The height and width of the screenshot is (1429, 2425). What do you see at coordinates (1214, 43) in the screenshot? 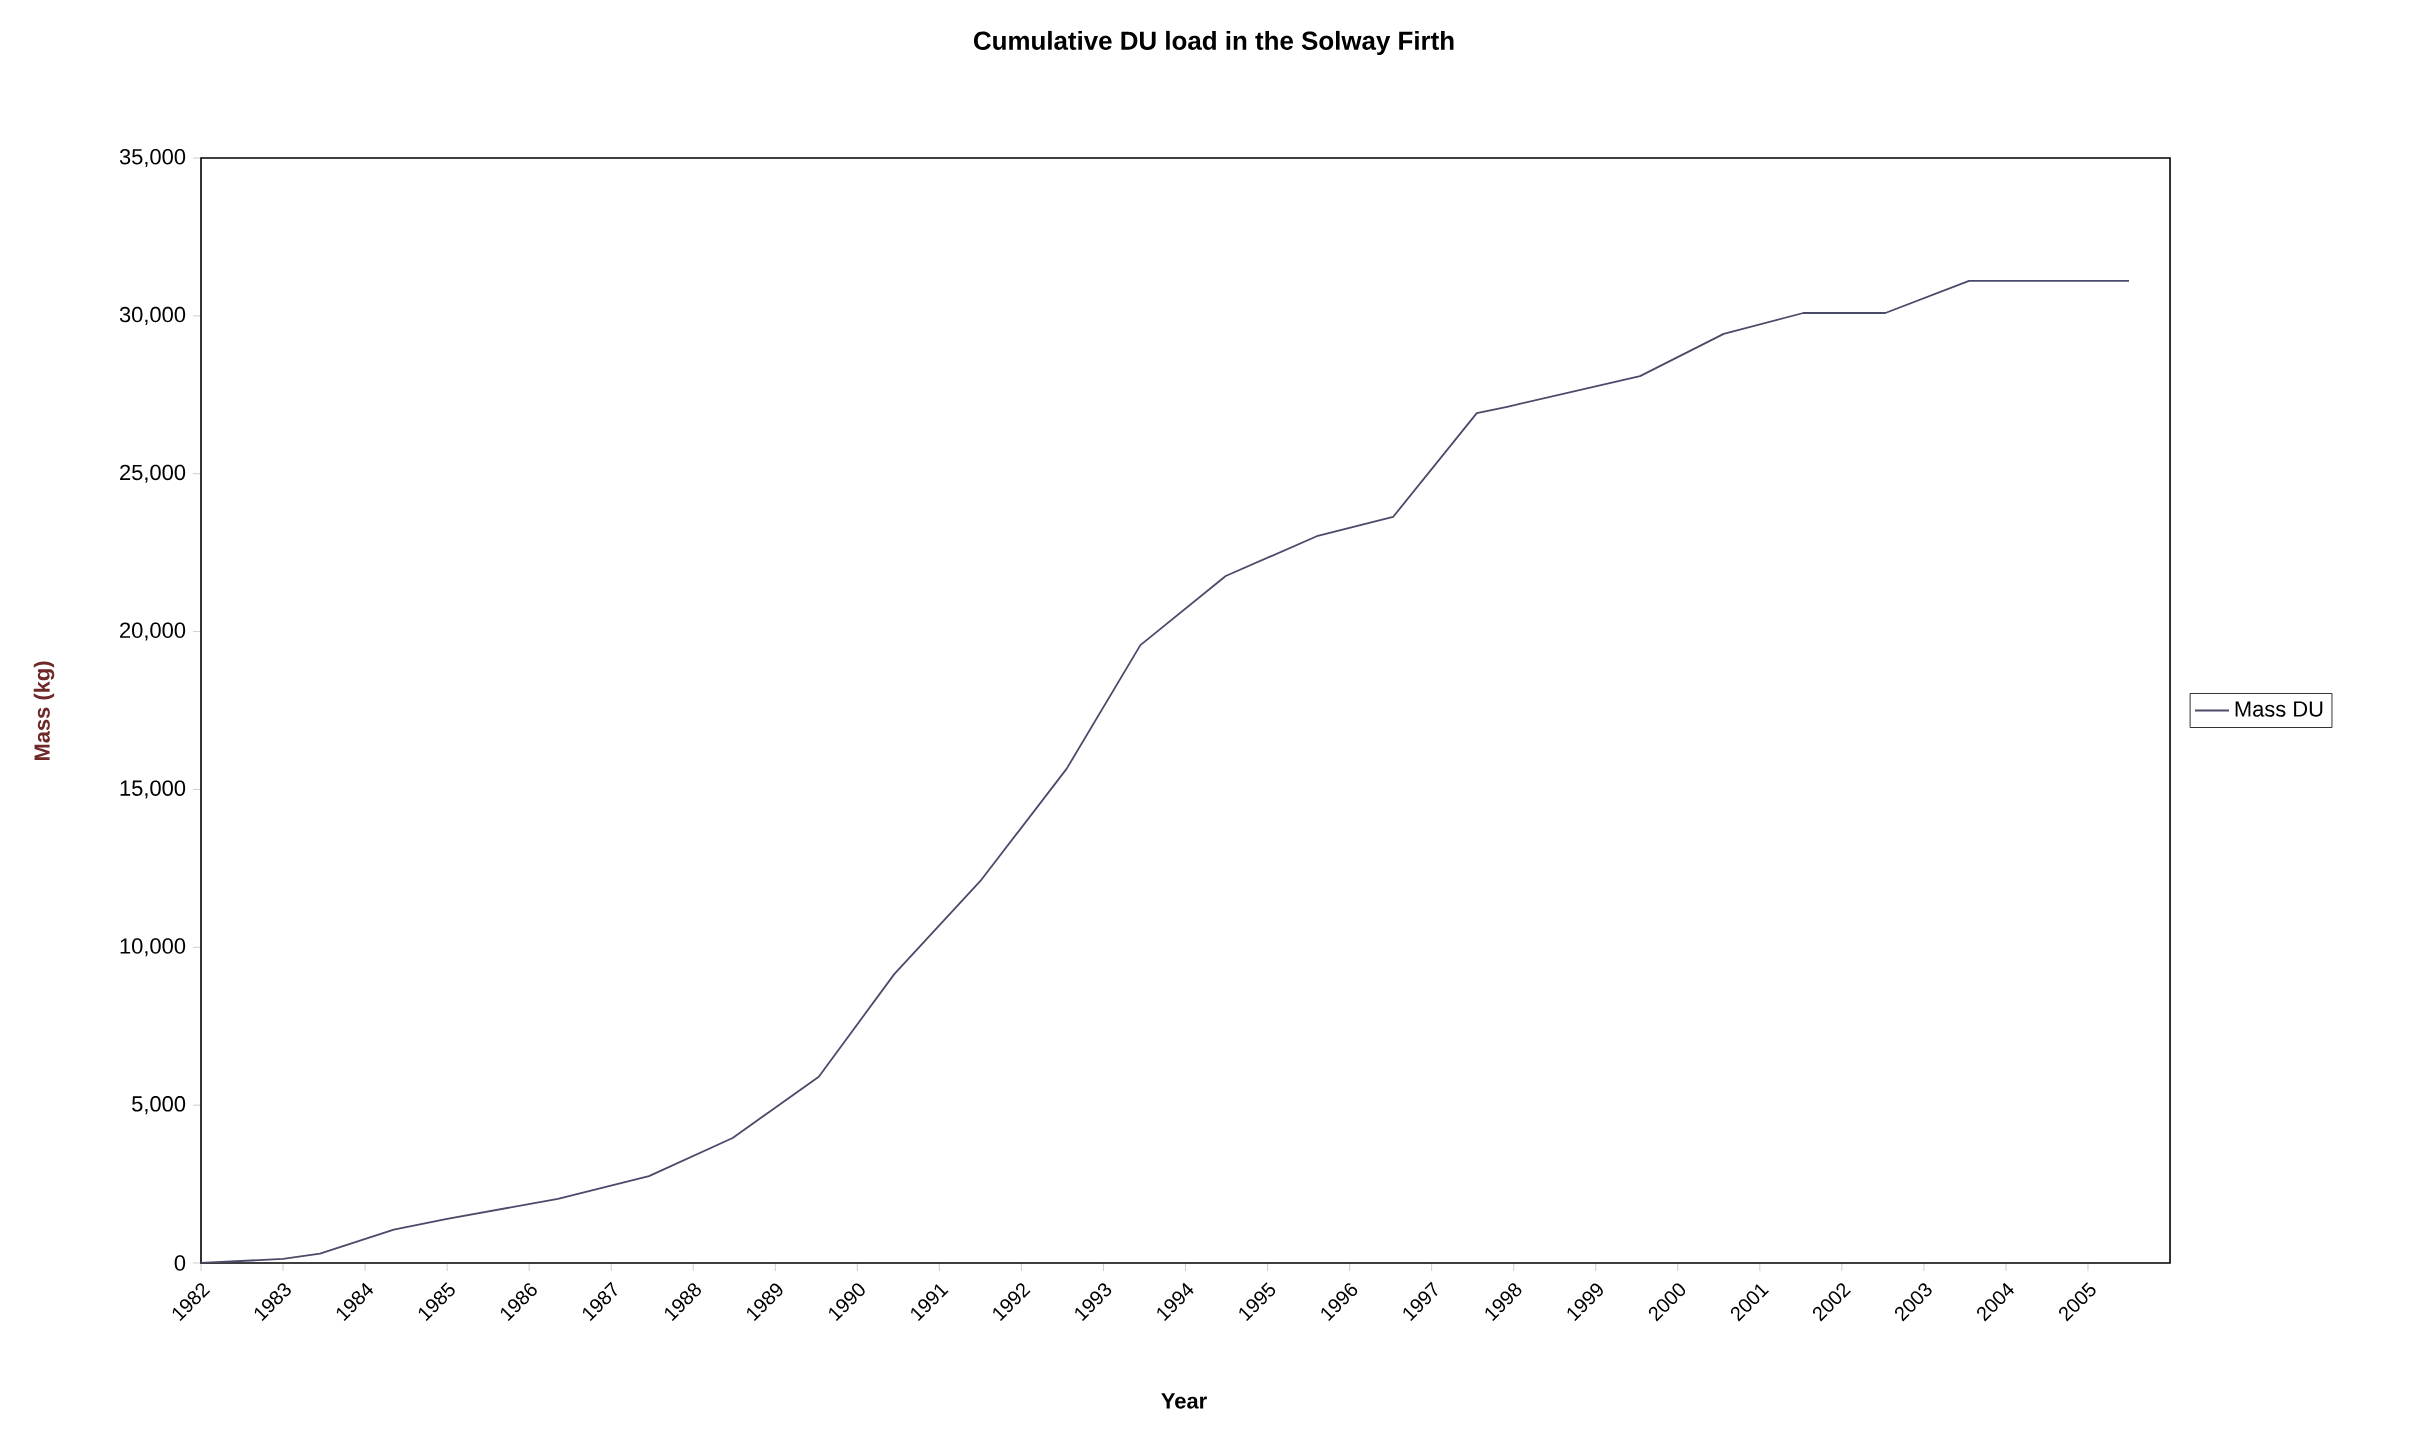
I see `chart-title: Cumulative DU load in the Solway Firth` at bounding box center [1214, 43].